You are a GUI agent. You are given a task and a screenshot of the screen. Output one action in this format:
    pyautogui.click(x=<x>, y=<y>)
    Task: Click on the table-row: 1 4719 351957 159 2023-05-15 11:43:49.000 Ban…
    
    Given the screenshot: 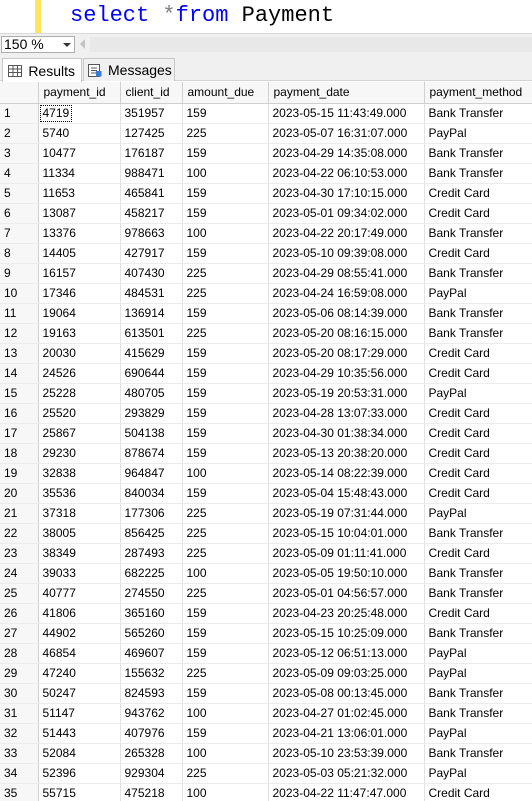 What is the action you would take?
    pyautogui.click(x=266, y=113)
    